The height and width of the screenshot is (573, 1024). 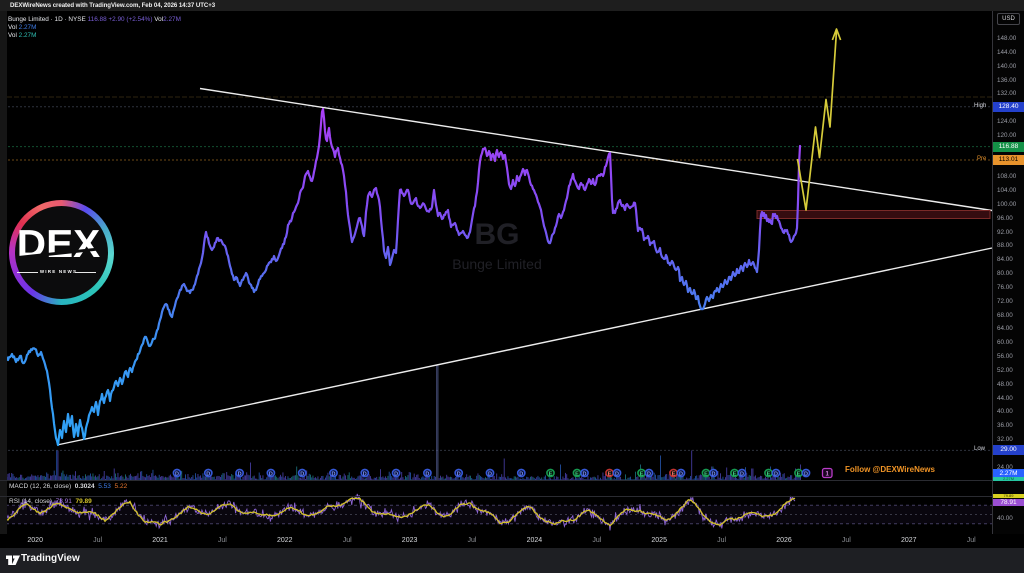 I want to click on svg-text: 1, so click(x=828, y=475).